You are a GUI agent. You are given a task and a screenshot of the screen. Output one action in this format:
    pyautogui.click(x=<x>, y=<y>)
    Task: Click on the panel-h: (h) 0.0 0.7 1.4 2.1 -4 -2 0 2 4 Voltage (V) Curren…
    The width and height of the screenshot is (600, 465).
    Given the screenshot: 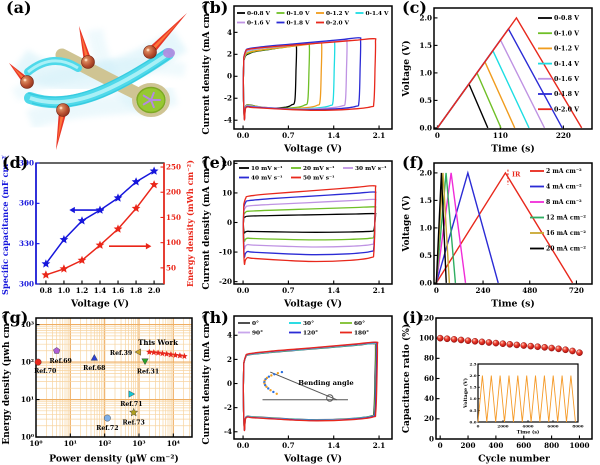 What is the action you would take?
    pyautogui.click(x=300, y=386)
    